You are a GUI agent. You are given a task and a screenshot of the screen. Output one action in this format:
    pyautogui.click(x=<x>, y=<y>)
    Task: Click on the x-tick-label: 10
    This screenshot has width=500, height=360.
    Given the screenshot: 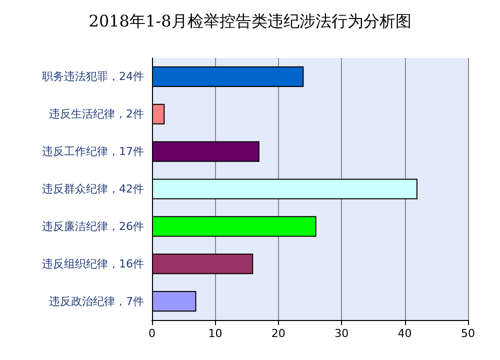 What is the action you would take?
    pyautogui.click(x=215, y=333)
    